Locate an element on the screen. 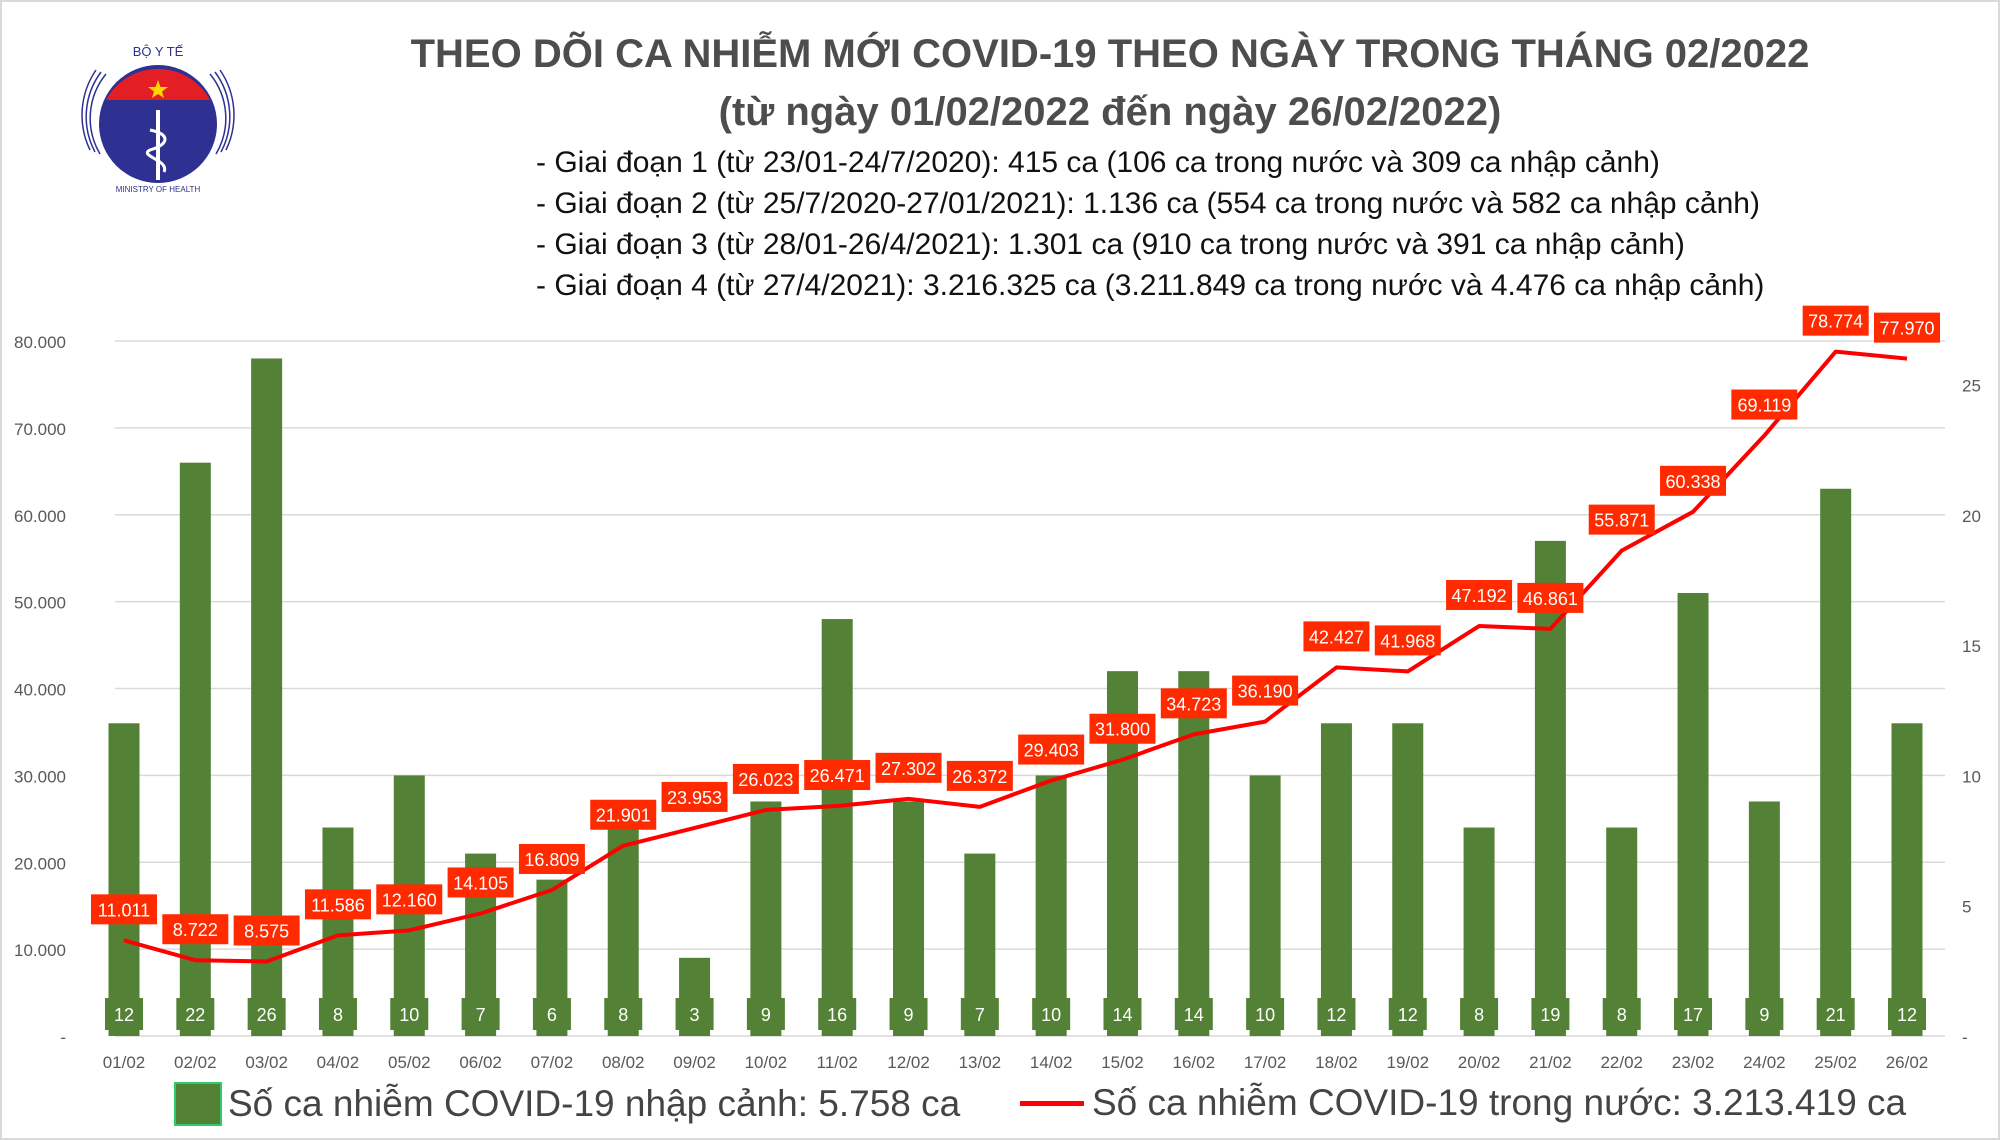 The width and height of the screenshot is (2000, 1140). x-axis-tick: 17/02 is located at coordinates (1265, 1062).